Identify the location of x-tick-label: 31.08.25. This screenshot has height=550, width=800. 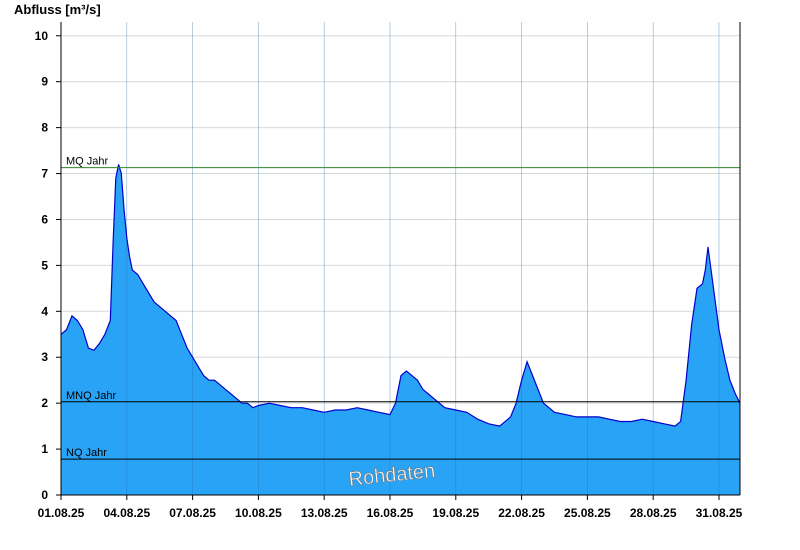
(719, 513).